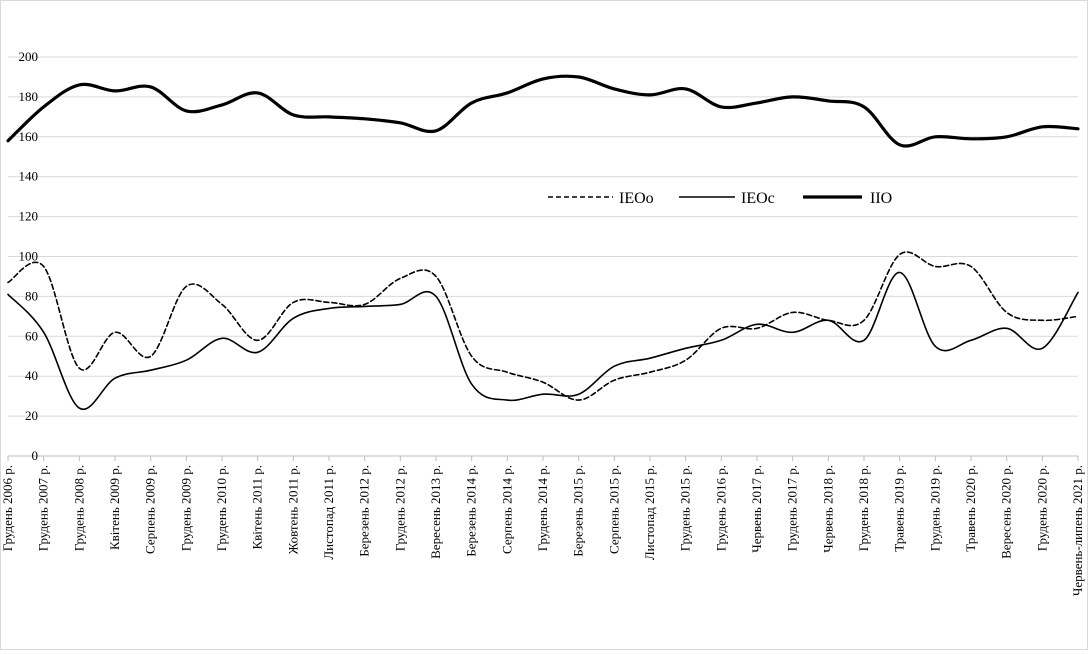  What do you see at coordinates (31, 415) in the screenshot?
I see `y-tick-label: 20` at bounding box center [31, 415].